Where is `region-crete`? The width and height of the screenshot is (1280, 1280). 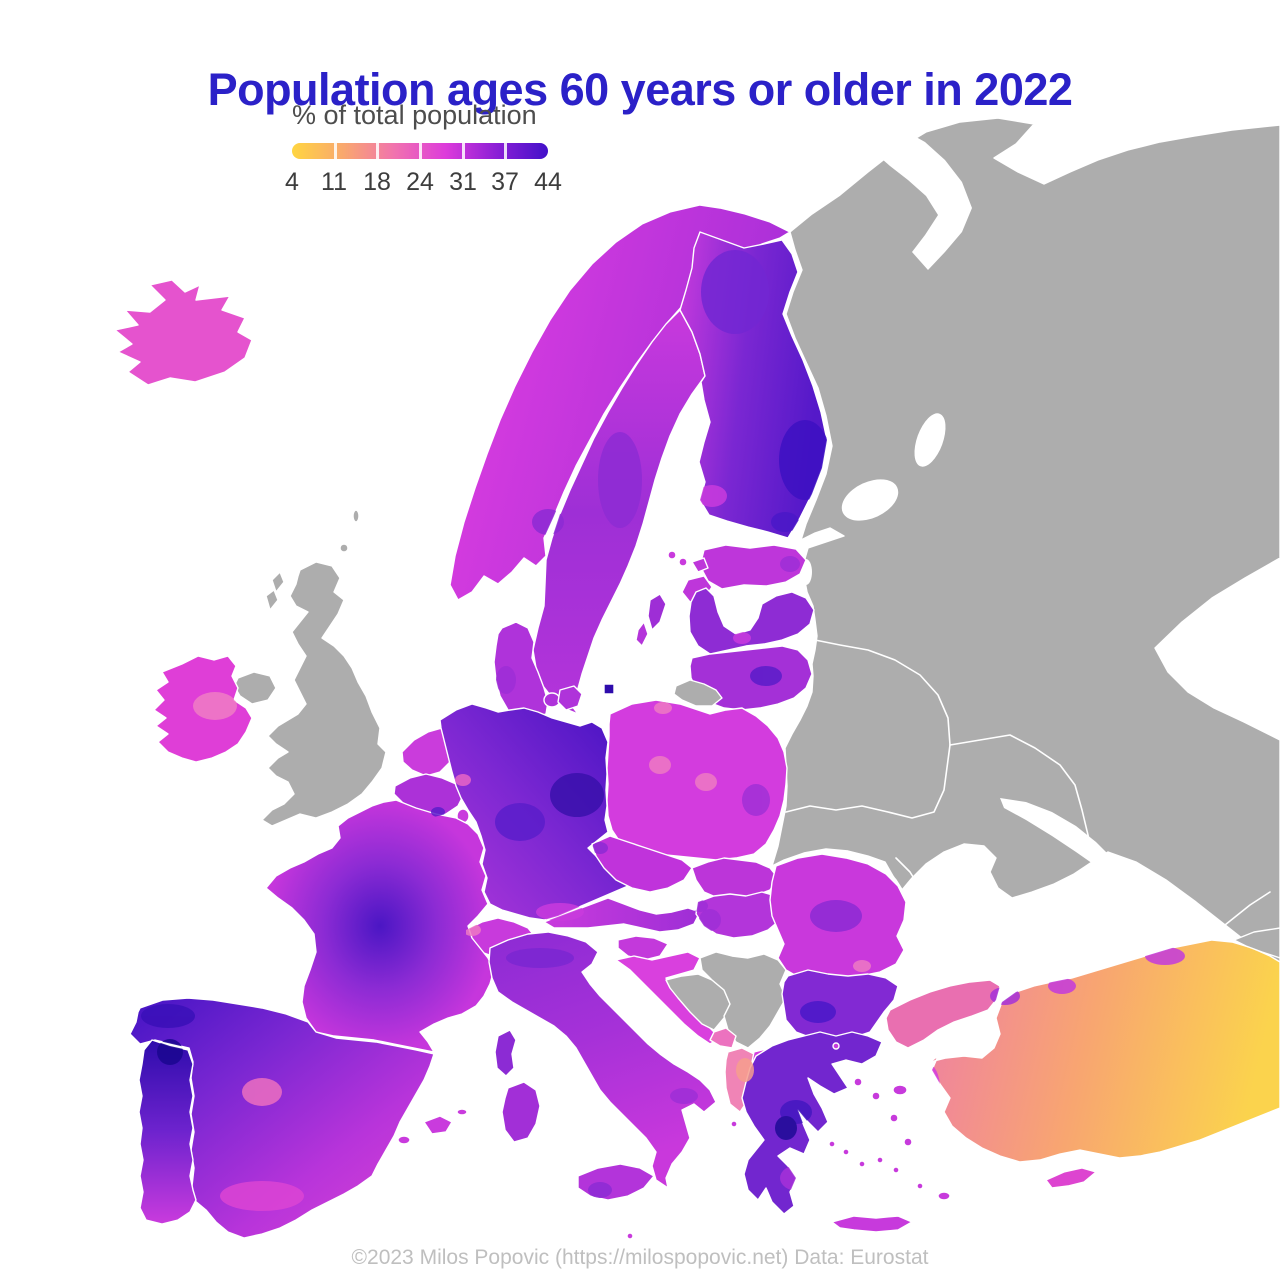
region-crete is located at coordinates (872, 1224).